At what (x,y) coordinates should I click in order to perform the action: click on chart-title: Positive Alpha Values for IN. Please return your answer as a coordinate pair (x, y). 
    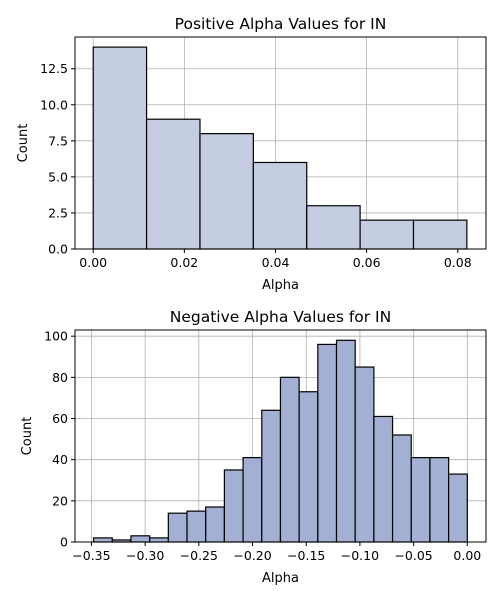
    Looking at the image, I should click on (281, 24).